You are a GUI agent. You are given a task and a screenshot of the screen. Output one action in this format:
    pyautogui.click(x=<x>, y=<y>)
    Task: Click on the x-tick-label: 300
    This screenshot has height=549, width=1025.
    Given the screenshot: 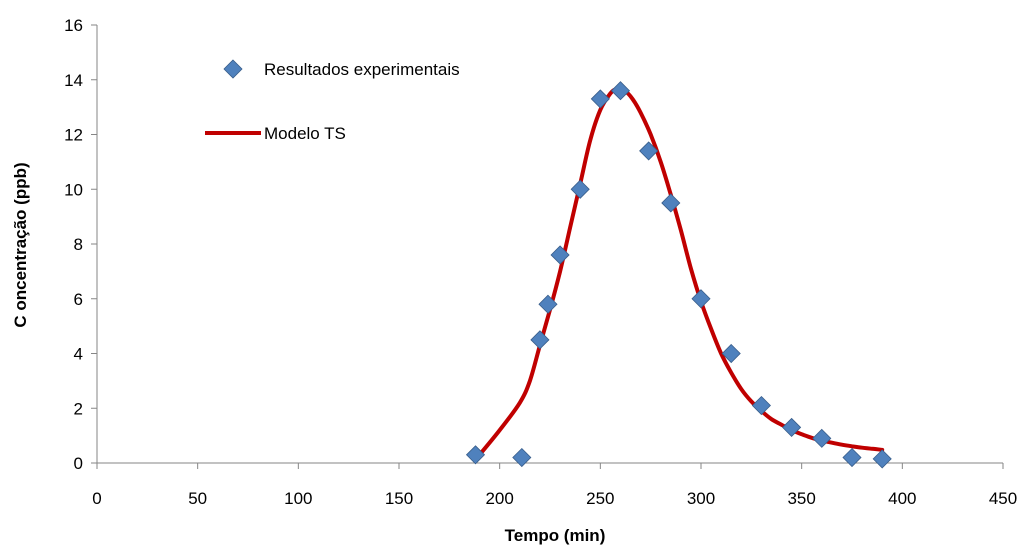 What is the action you would take?
    pyautogui.click(x=701, y=498)
    